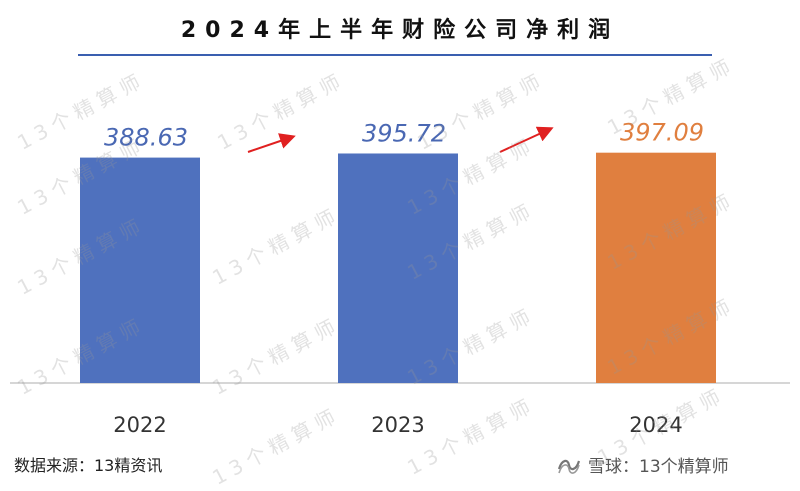 The image size is (800, 491). What do you see at coordinates (400, 30) in the screenshot?
I see `chart-title: 2024年上半年财险公司净利润` at bounding box center [400, 30].